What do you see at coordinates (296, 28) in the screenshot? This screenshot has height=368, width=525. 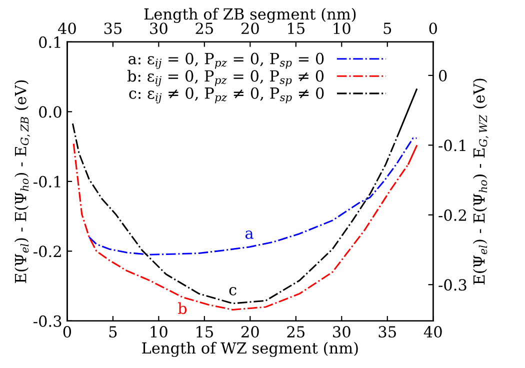 I see `x2-tick-label: 15` at bounding box center [296, 28].